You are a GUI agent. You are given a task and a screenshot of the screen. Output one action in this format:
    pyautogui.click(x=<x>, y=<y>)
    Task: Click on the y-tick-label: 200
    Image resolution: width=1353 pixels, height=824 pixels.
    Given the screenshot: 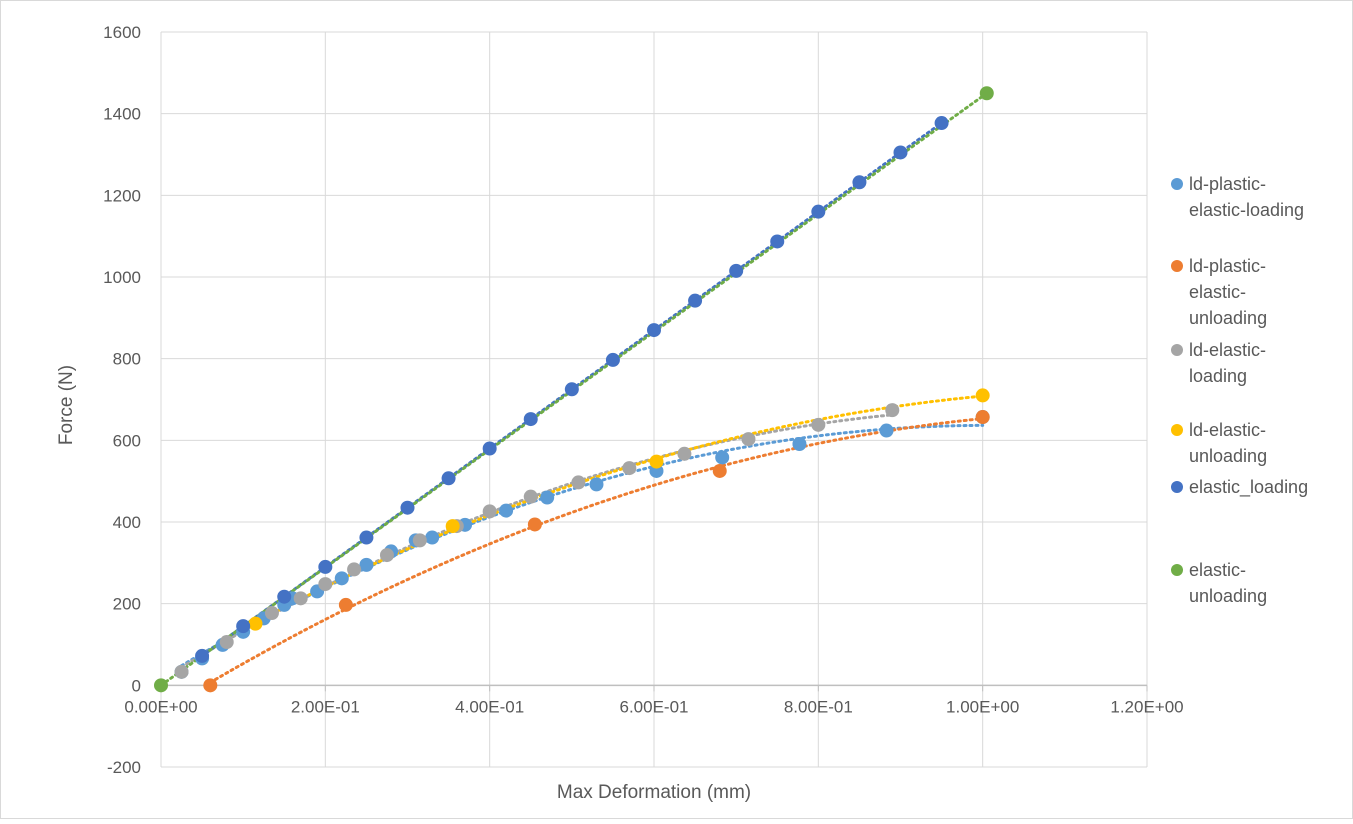 What is the action you would take?
    pyautogui.click(x=127, y=604)
    